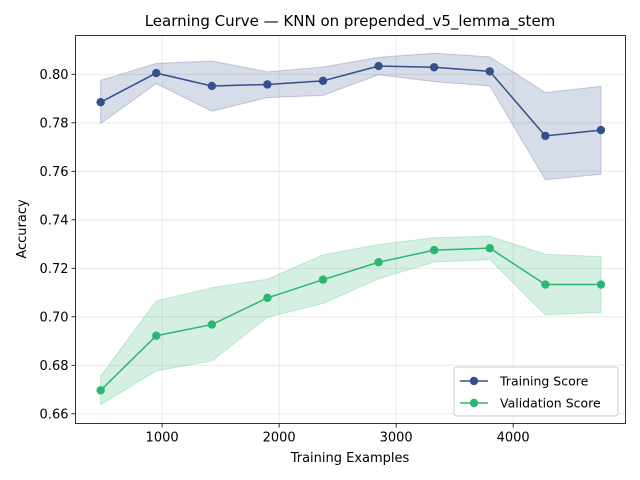 This screenshot has width=640, height=480. What do you see at coordinates (54, 75) in the screenshot?
I see `y-tick-label: 0.80` at bounding box center [54, 75].